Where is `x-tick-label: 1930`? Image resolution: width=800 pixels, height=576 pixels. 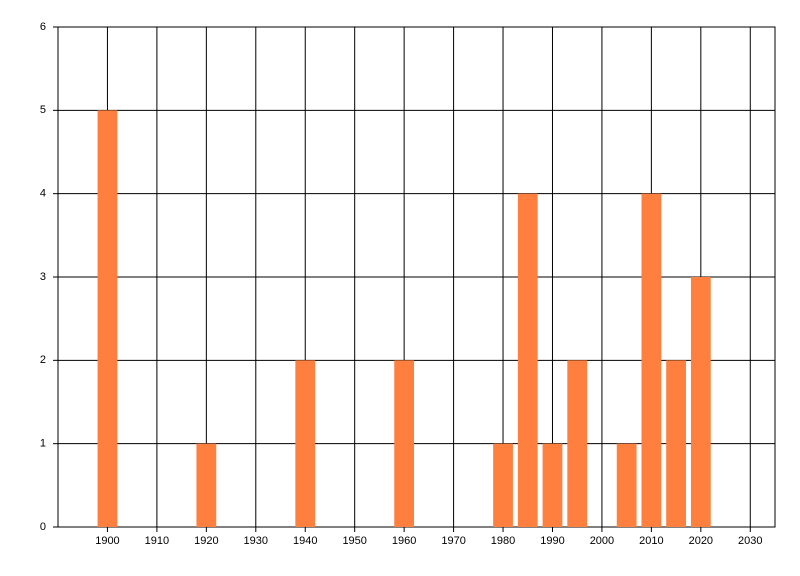
x-tick-label: 1930 is located at coordinates (256, 541).